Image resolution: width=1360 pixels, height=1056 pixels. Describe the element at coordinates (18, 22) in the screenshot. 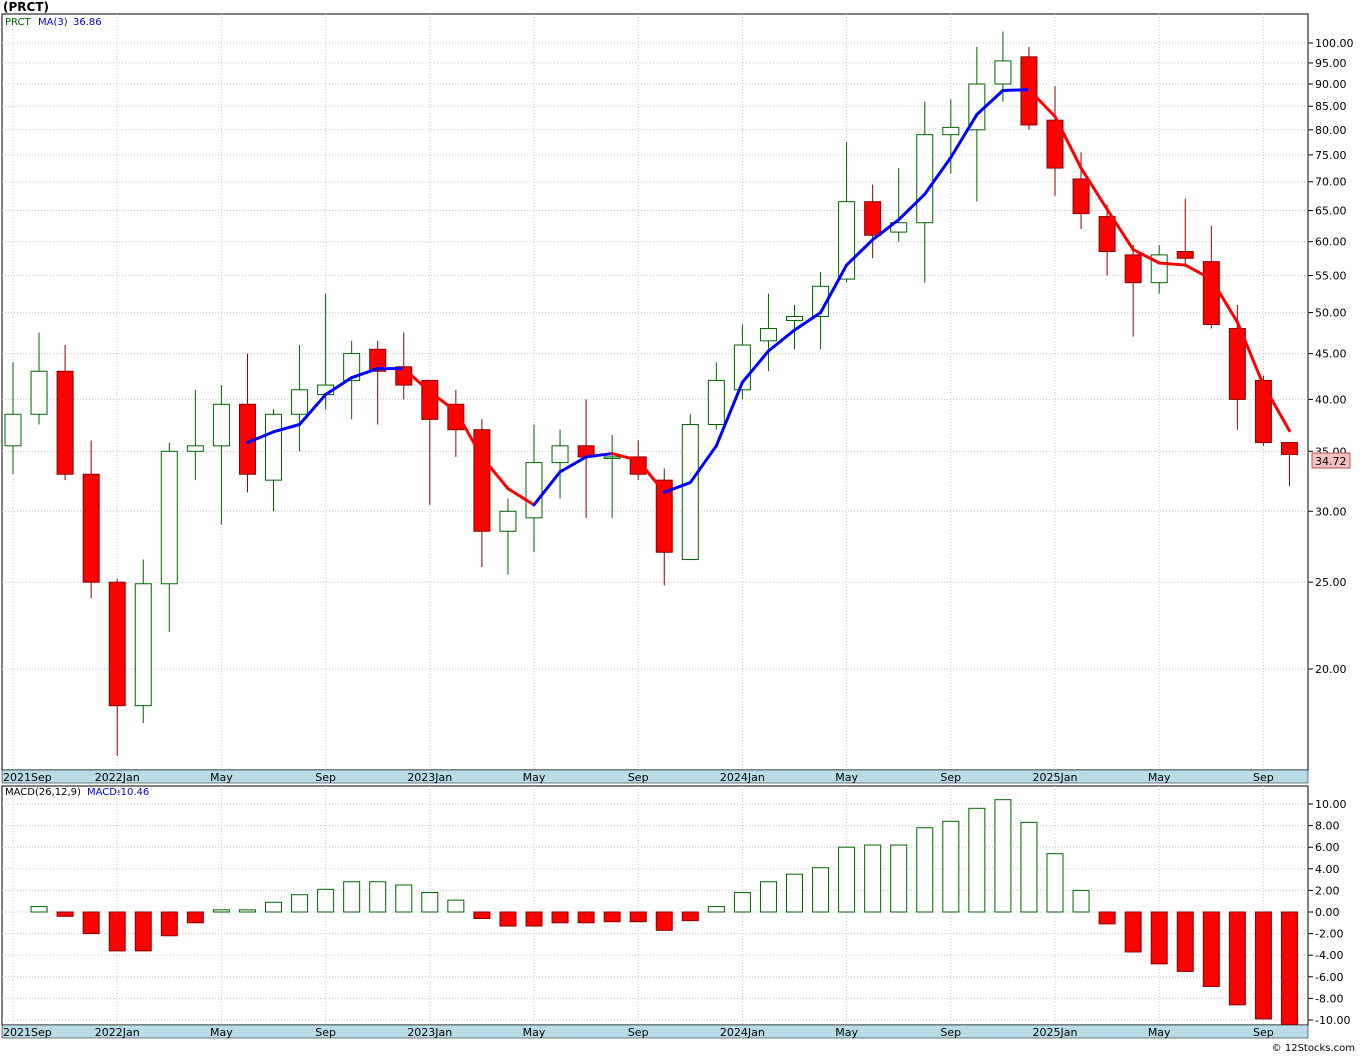

I see `legend-symbol: PRCT` at that location.